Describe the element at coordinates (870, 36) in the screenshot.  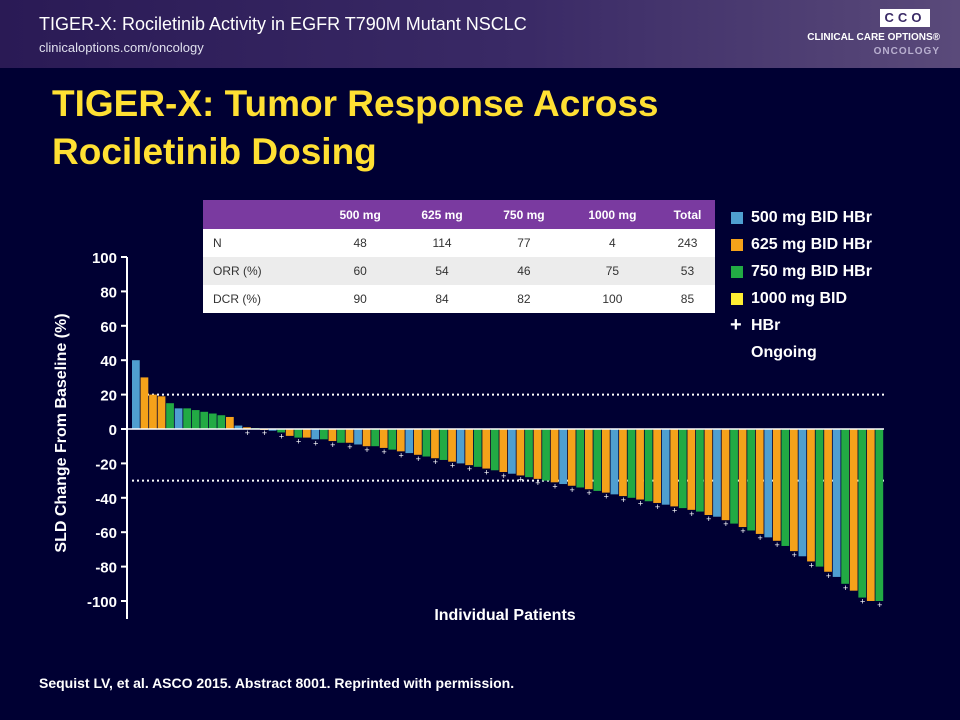
I see `cco-logo: CCO CLINICAL CARE OPTIONS® ONCOLOGY` at that location.